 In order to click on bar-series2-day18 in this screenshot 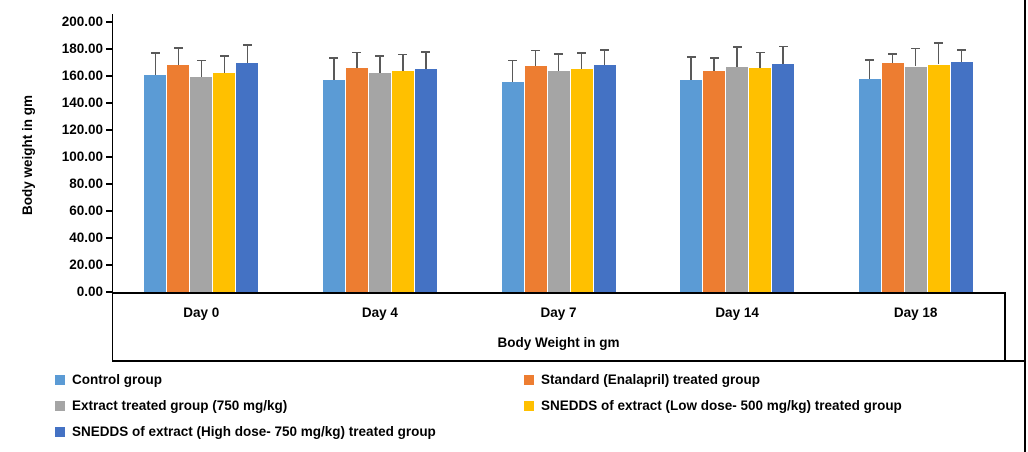, I will do `click(892, 177)`.